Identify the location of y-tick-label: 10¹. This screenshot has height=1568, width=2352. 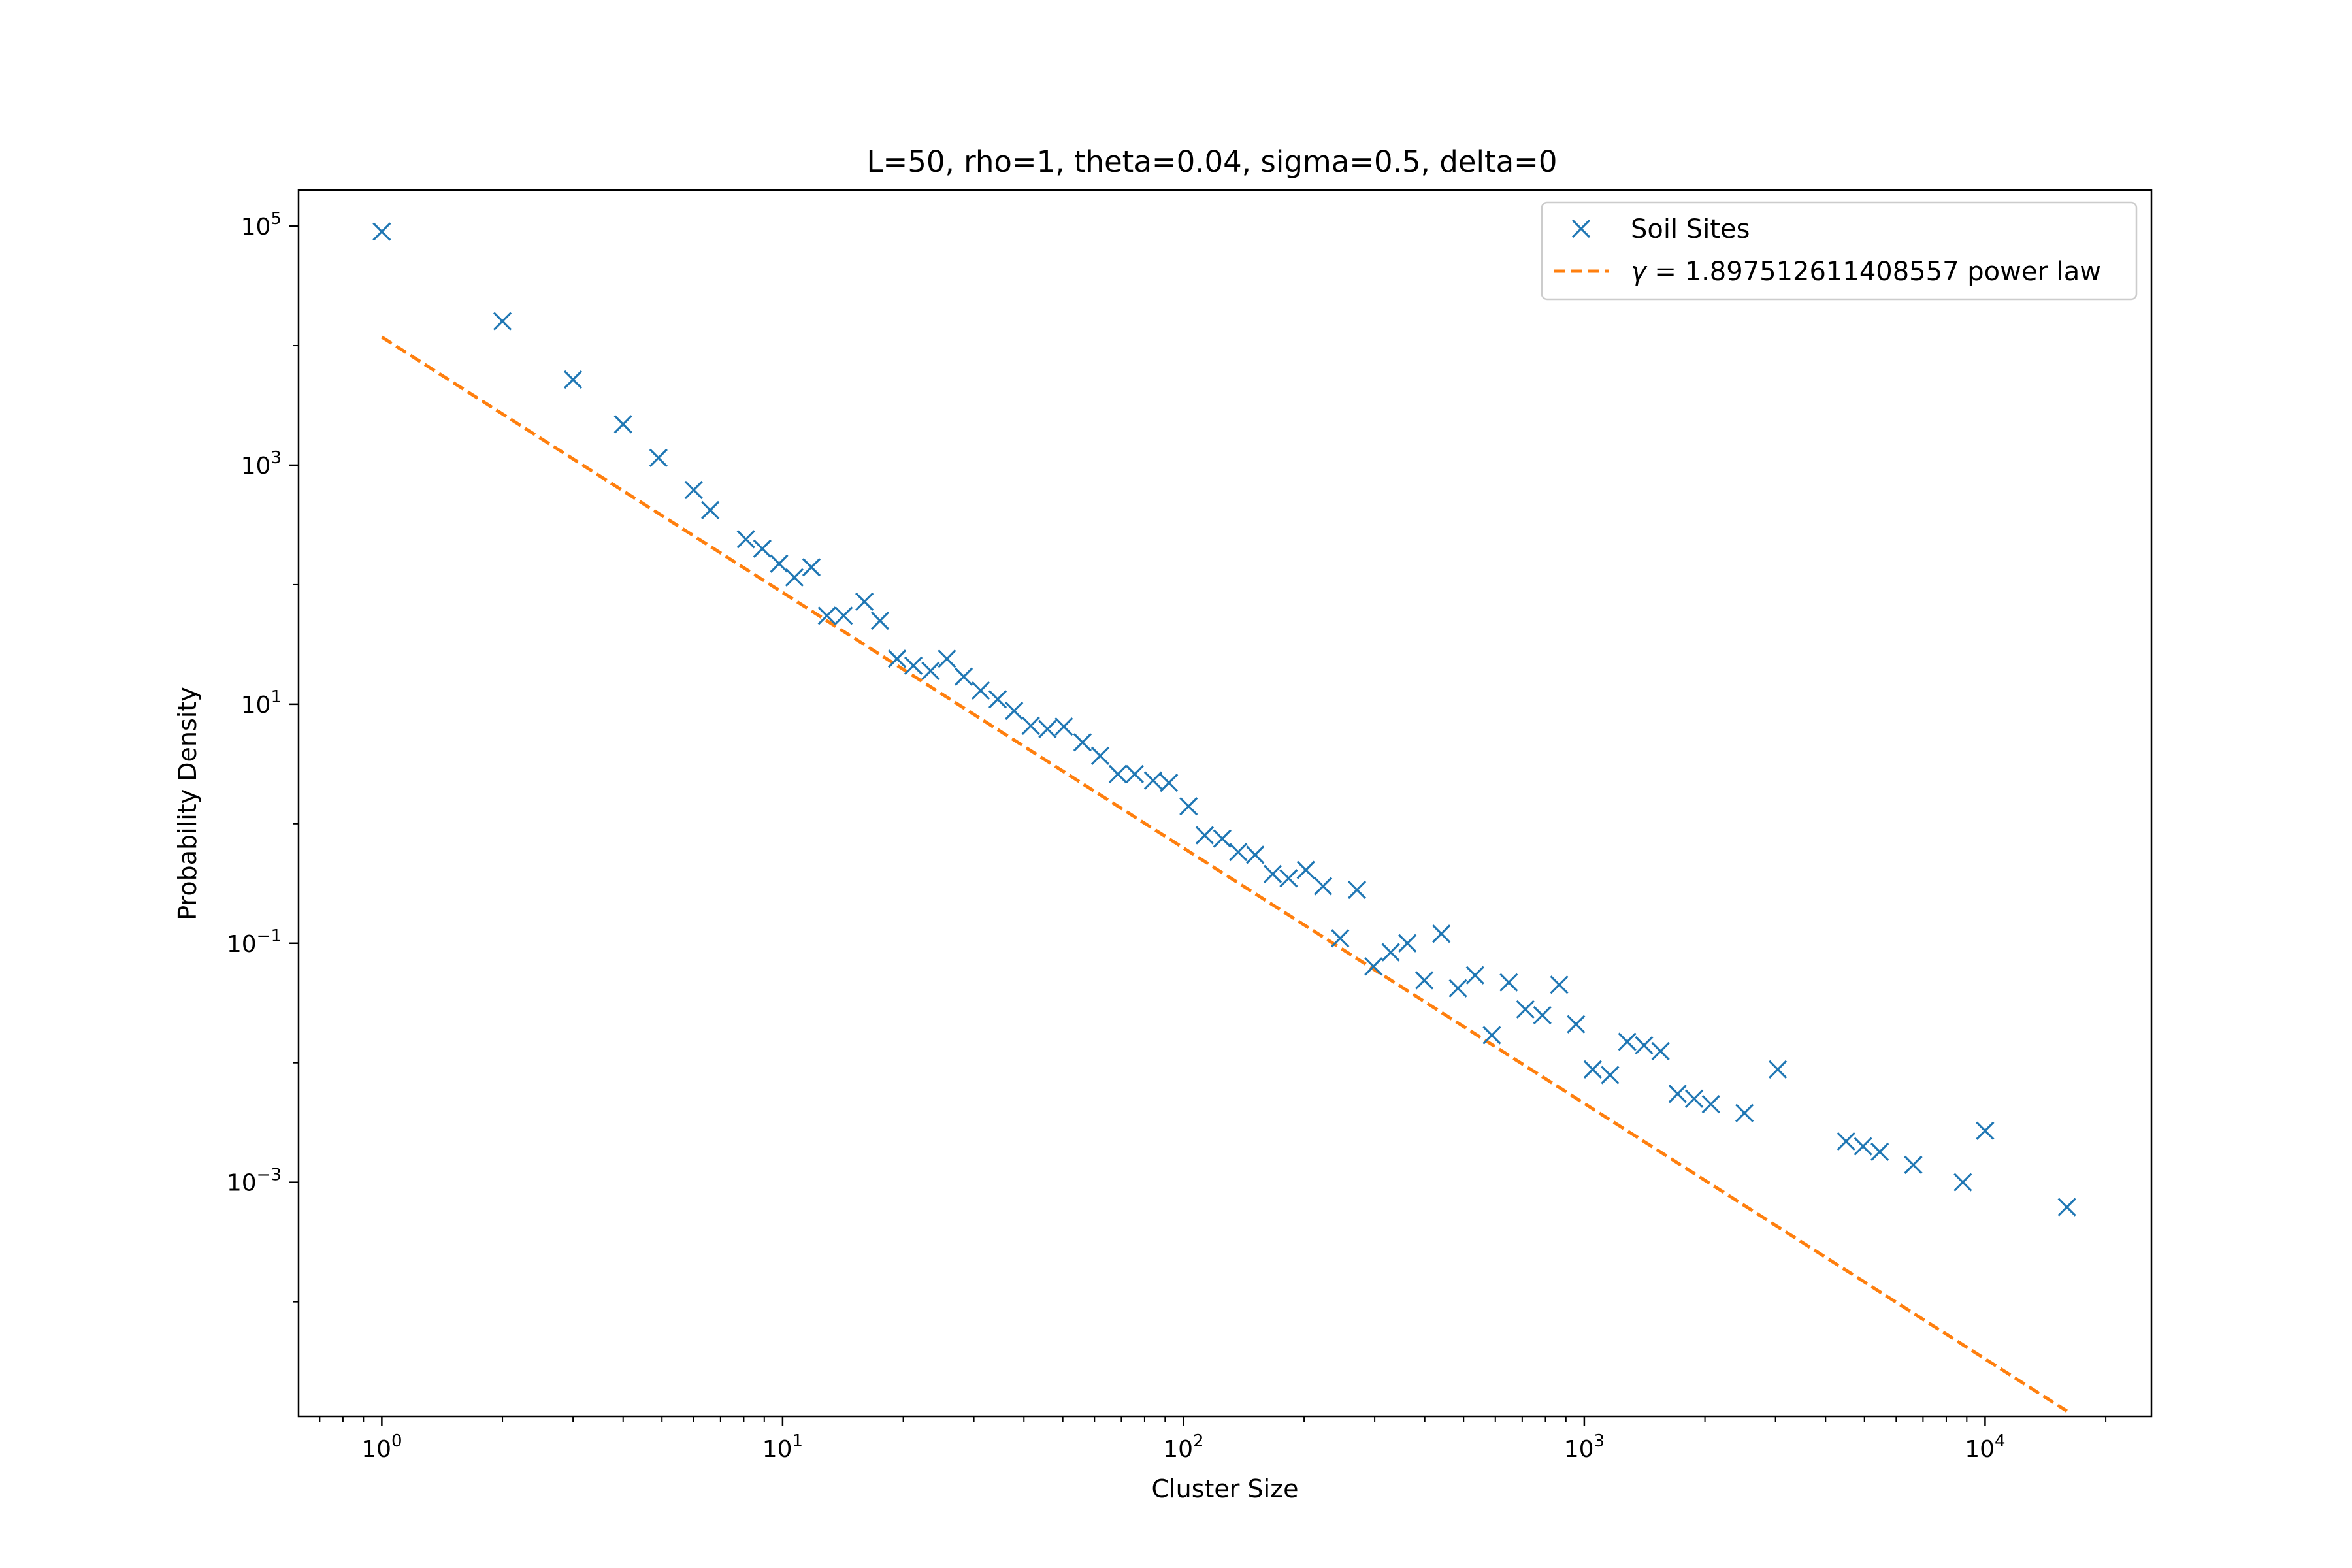
(261, 703).